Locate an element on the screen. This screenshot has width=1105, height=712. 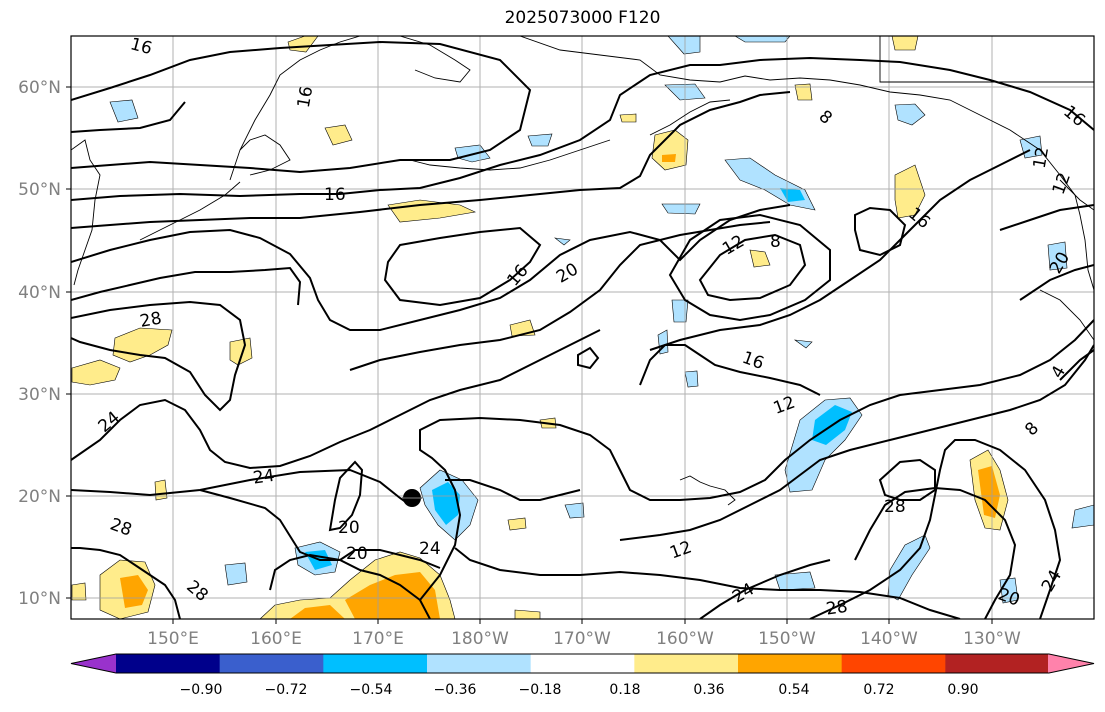
lon-label: 150°W is located at coordinates (787, 639).